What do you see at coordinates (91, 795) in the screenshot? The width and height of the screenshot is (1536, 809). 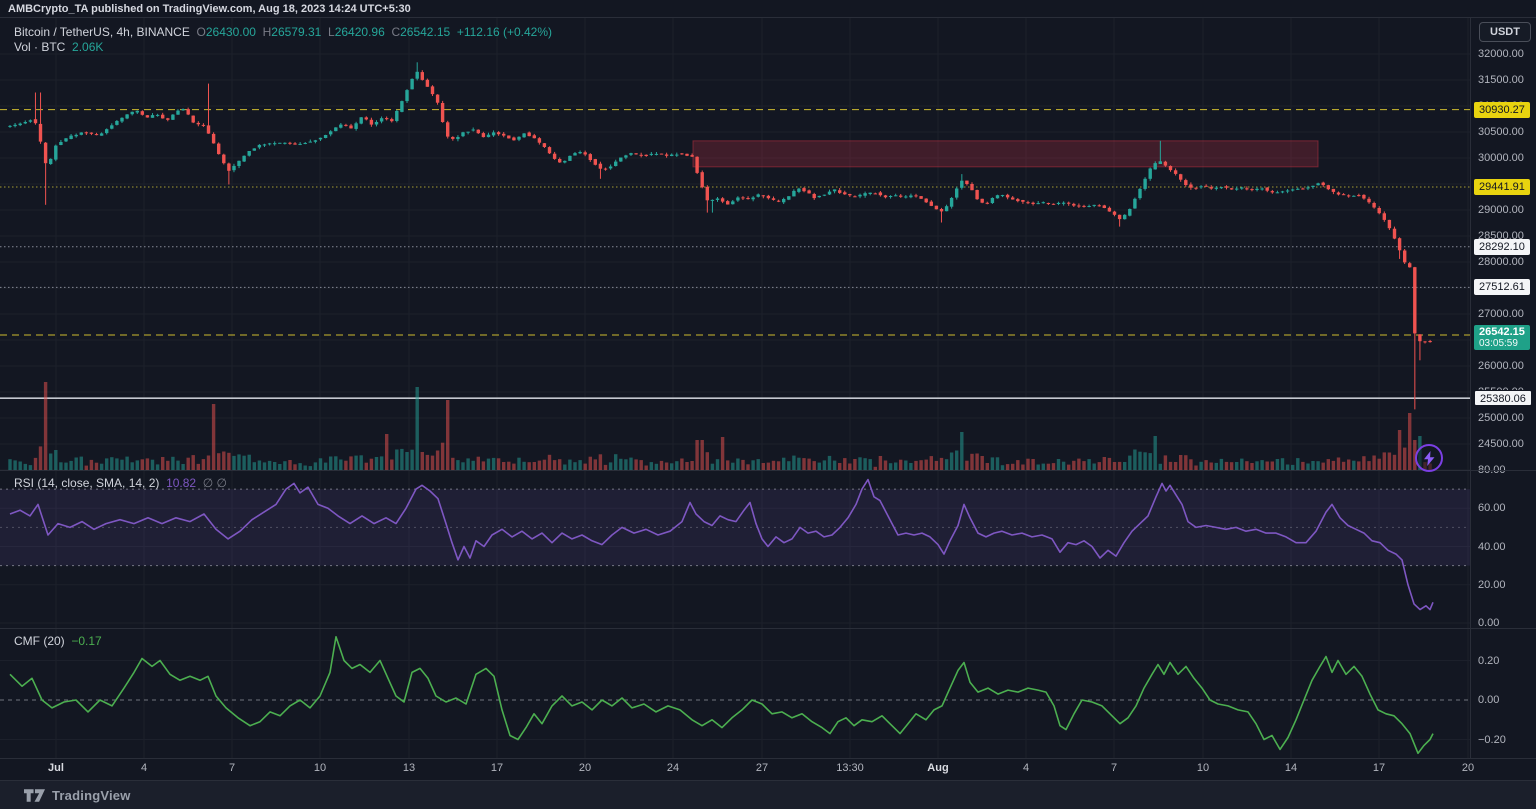 I see `tradingview-brand-text: TradingView` at bounding box center [91, 795].